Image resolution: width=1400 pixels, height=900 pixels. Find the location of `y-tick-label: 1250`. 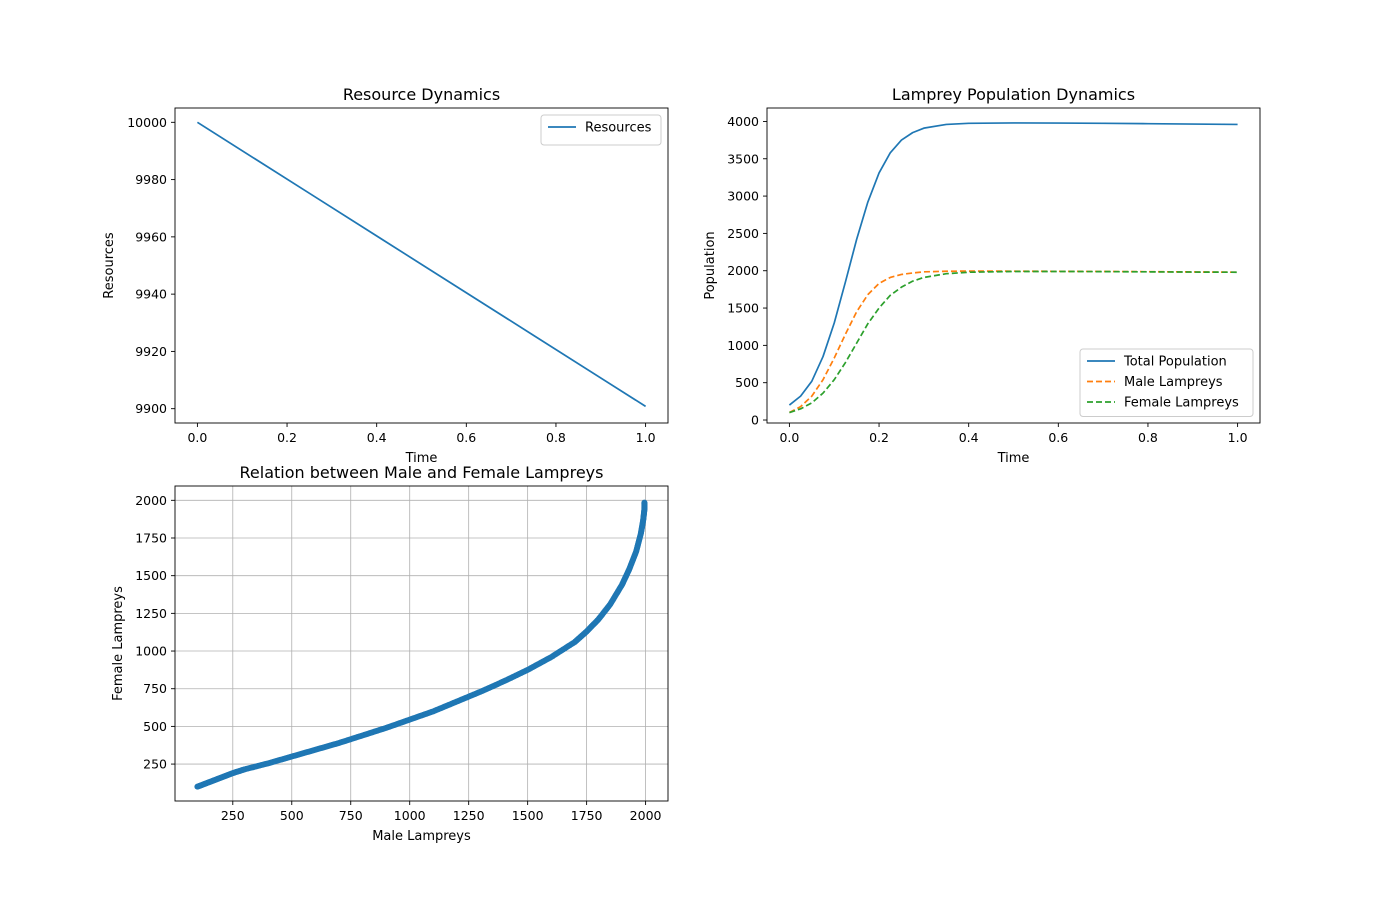

y-tick-label: 1250 is located at coordinates (151, 613).